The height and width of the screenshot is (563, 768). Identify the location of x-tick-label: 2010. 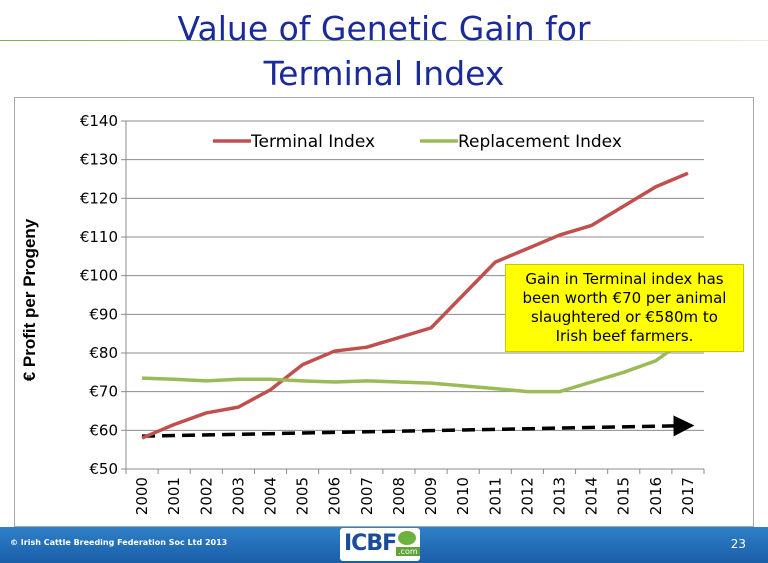
(463, 496).